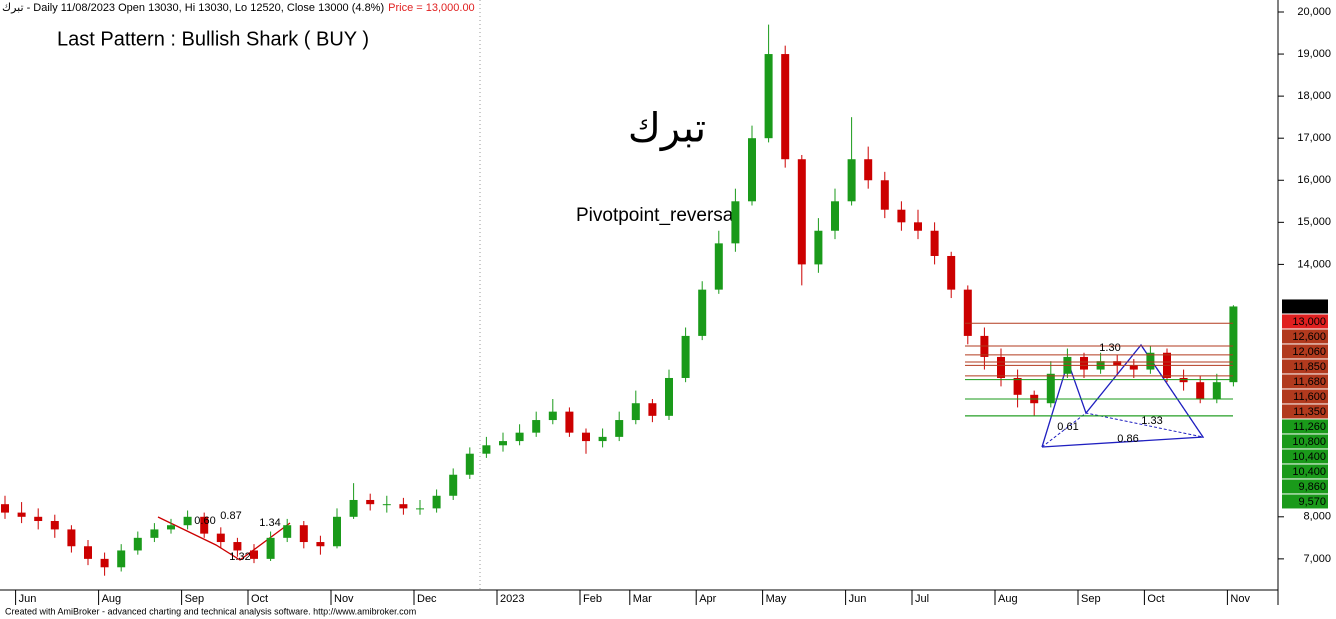 Image resolution: width=1336 pixels, height=619 pixels. I want to click on price-label: 11,350, so click(1309, 412).